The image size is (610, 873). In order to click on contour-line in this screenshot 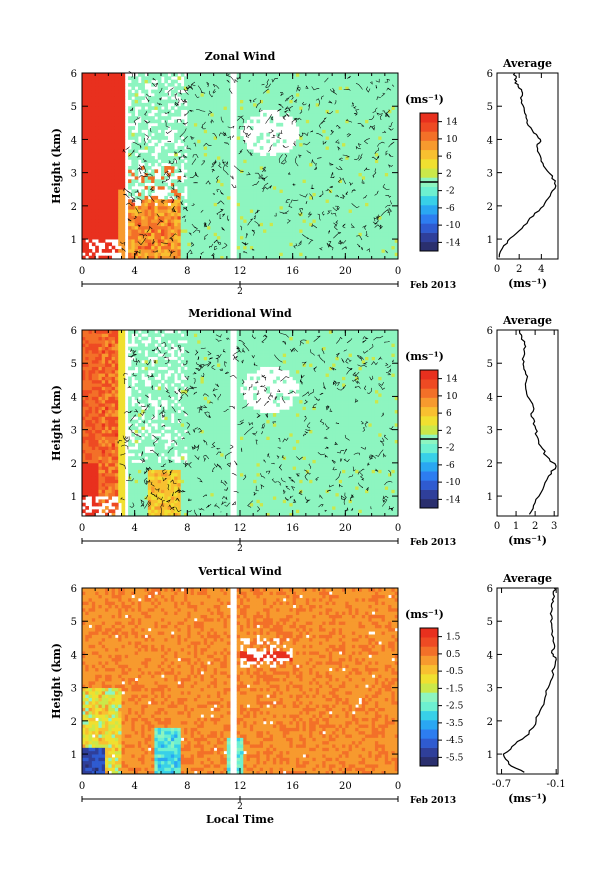, I will do `click(294, 143)`.